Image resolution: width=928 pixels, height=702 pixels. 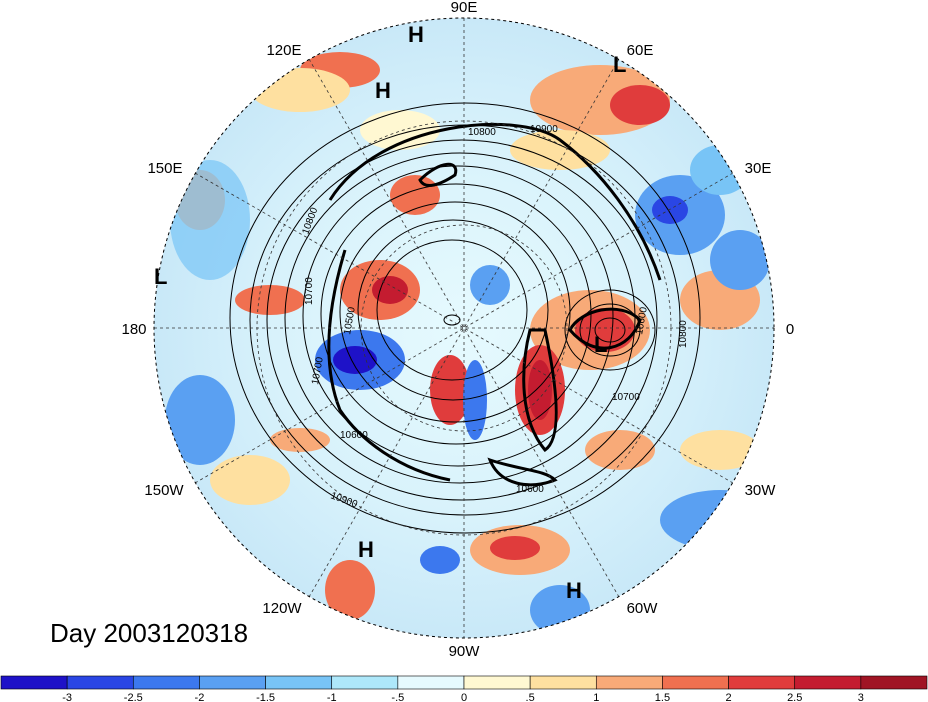 I want to click on lon-label-150w: 150W, so click(x=164, y=490).